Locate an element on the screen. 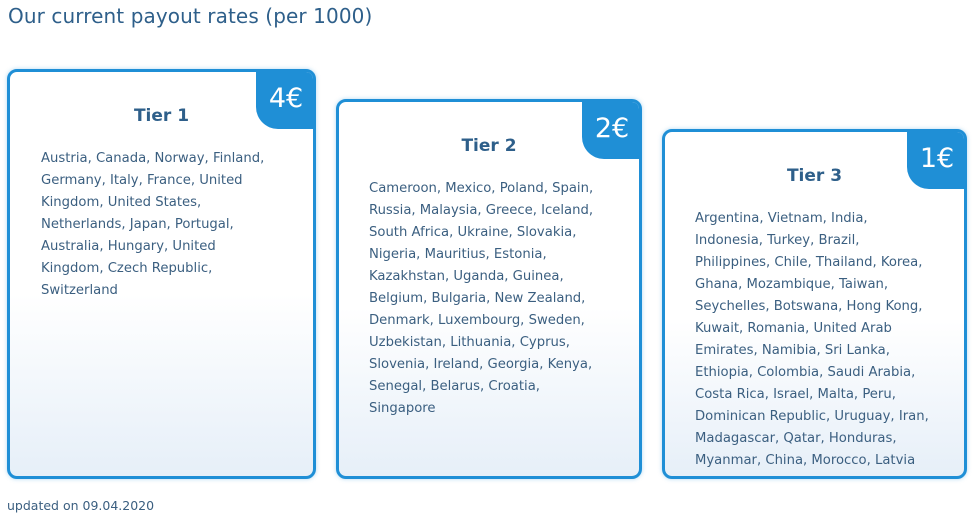  page-title: Our current payout rates (per 1000) is located at coordinates (190, 16).